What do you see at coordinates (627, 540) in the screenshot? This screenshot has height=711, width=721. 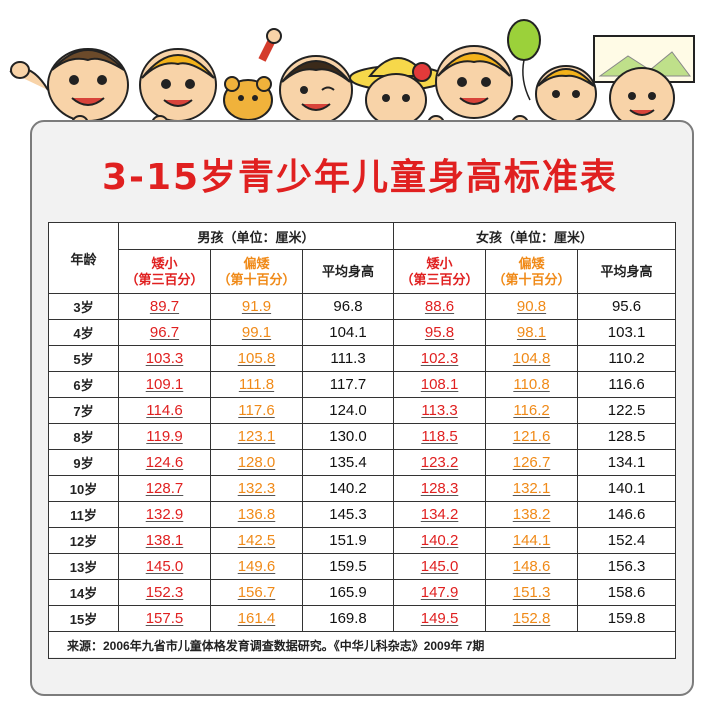 I see `girls-avg-cell: 152.4` at bounding box center [627, 540].